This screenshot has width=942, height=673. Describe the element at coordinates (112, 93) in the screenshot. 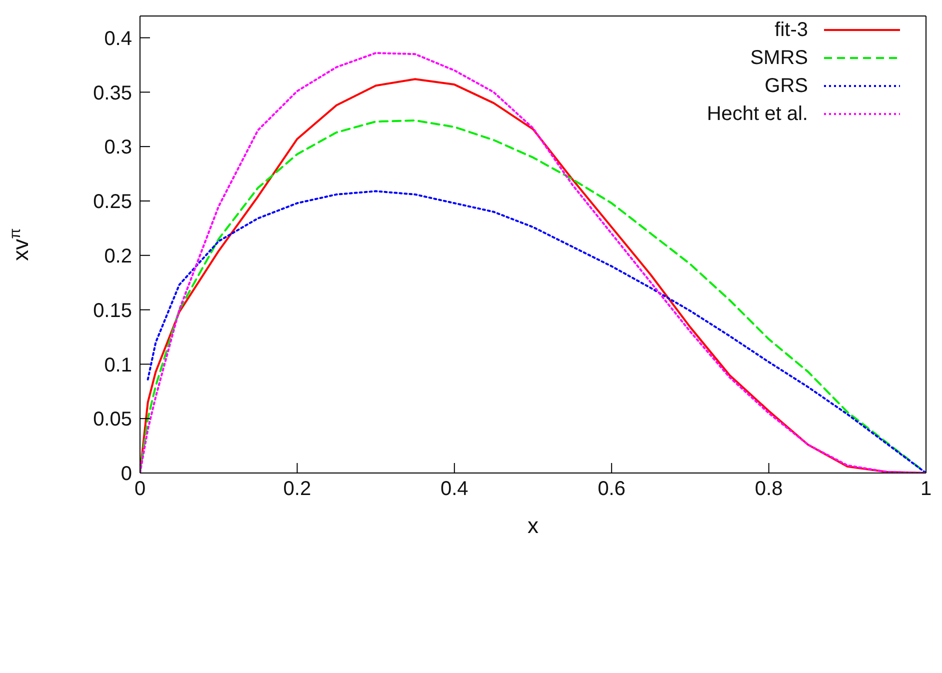

I see `y-tick-label: 0.35` at that location.